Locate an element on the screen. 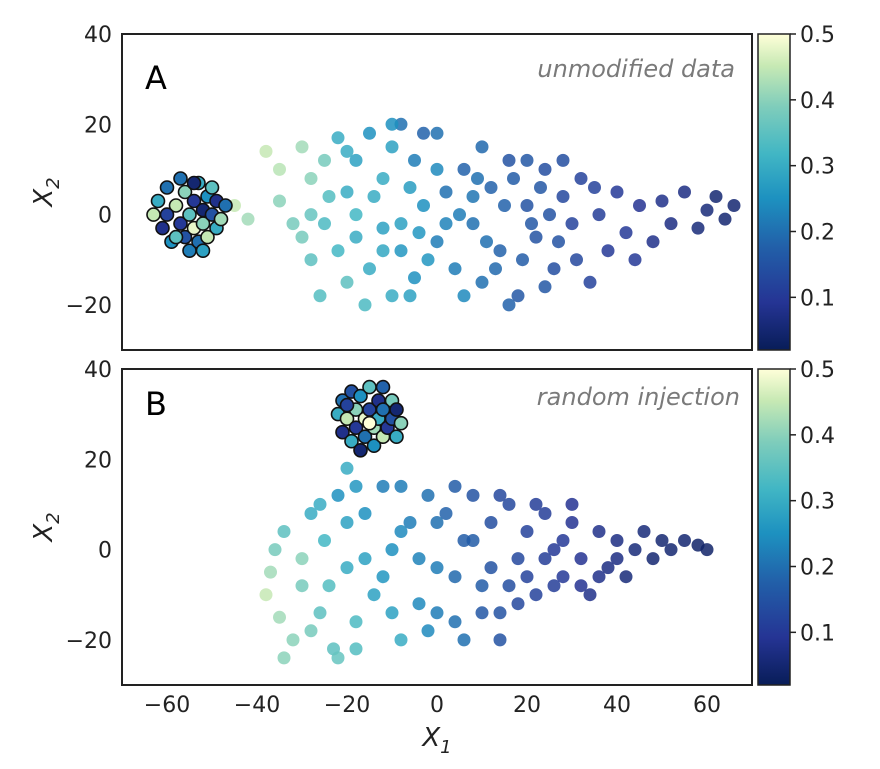 This screenshot has width=880, height=769. colorbar-tick-label: 0.5 is located at coordinates (817, 370).